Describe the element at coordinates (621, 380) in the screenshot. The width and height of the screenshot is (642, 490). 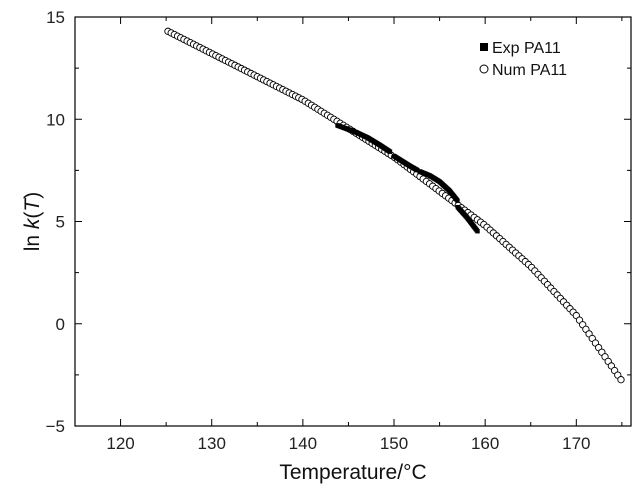
I see `data-point-num-pa11` at that location.